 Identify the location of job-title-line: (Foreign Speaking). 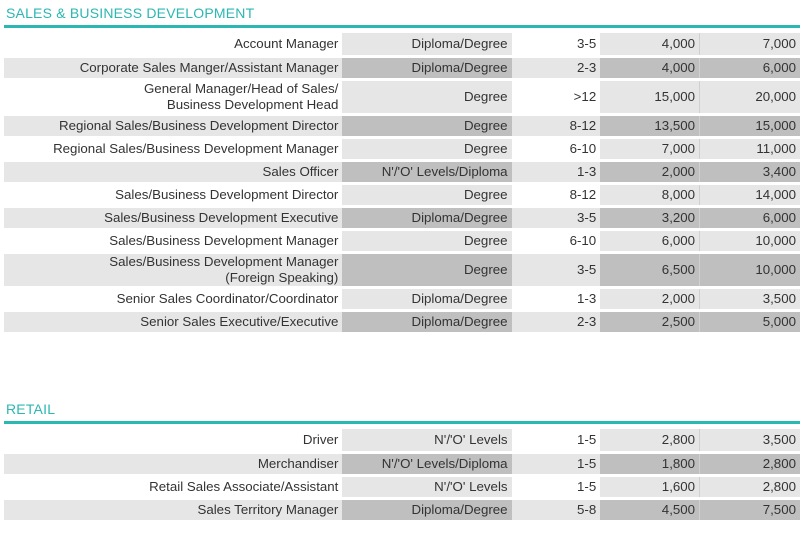
(282, 277).